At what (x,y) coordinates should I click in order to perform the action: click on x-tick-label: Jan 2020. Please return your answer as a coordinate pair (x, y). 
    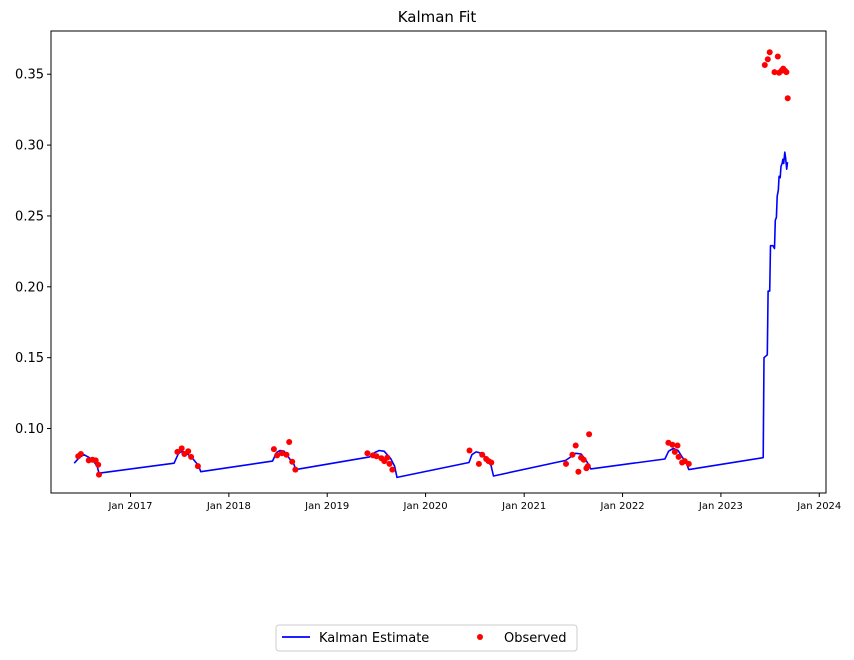
    Looking at the image, I should click on (425, 506).